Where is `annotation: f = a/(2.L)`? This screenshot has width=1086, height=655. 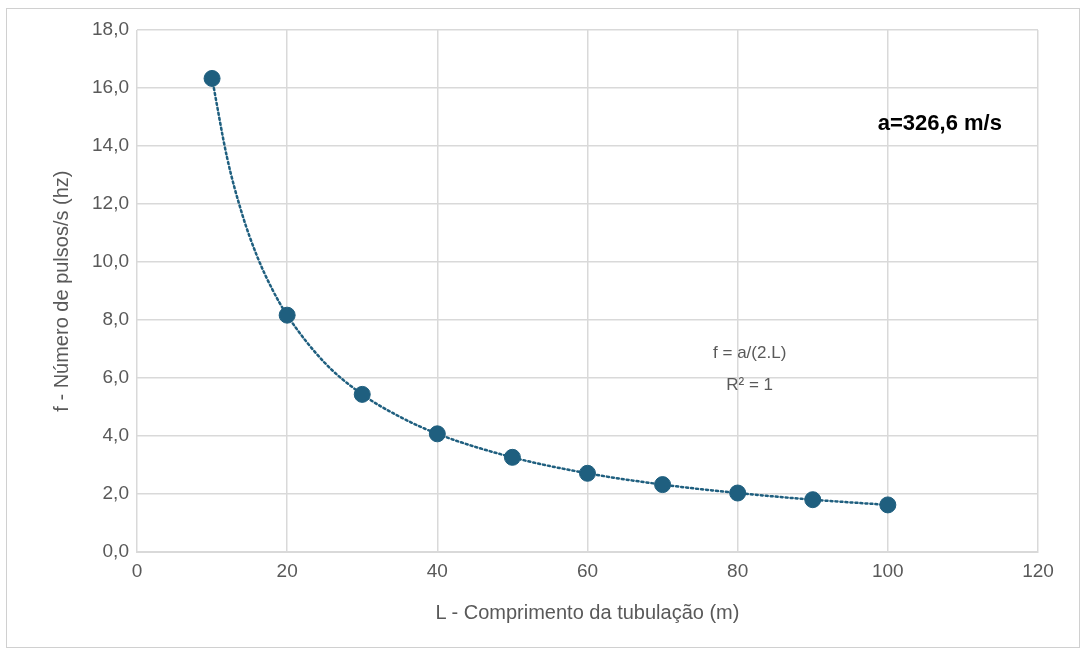
annotation: f = a/(2.L) is located at coordinates (750, 353).